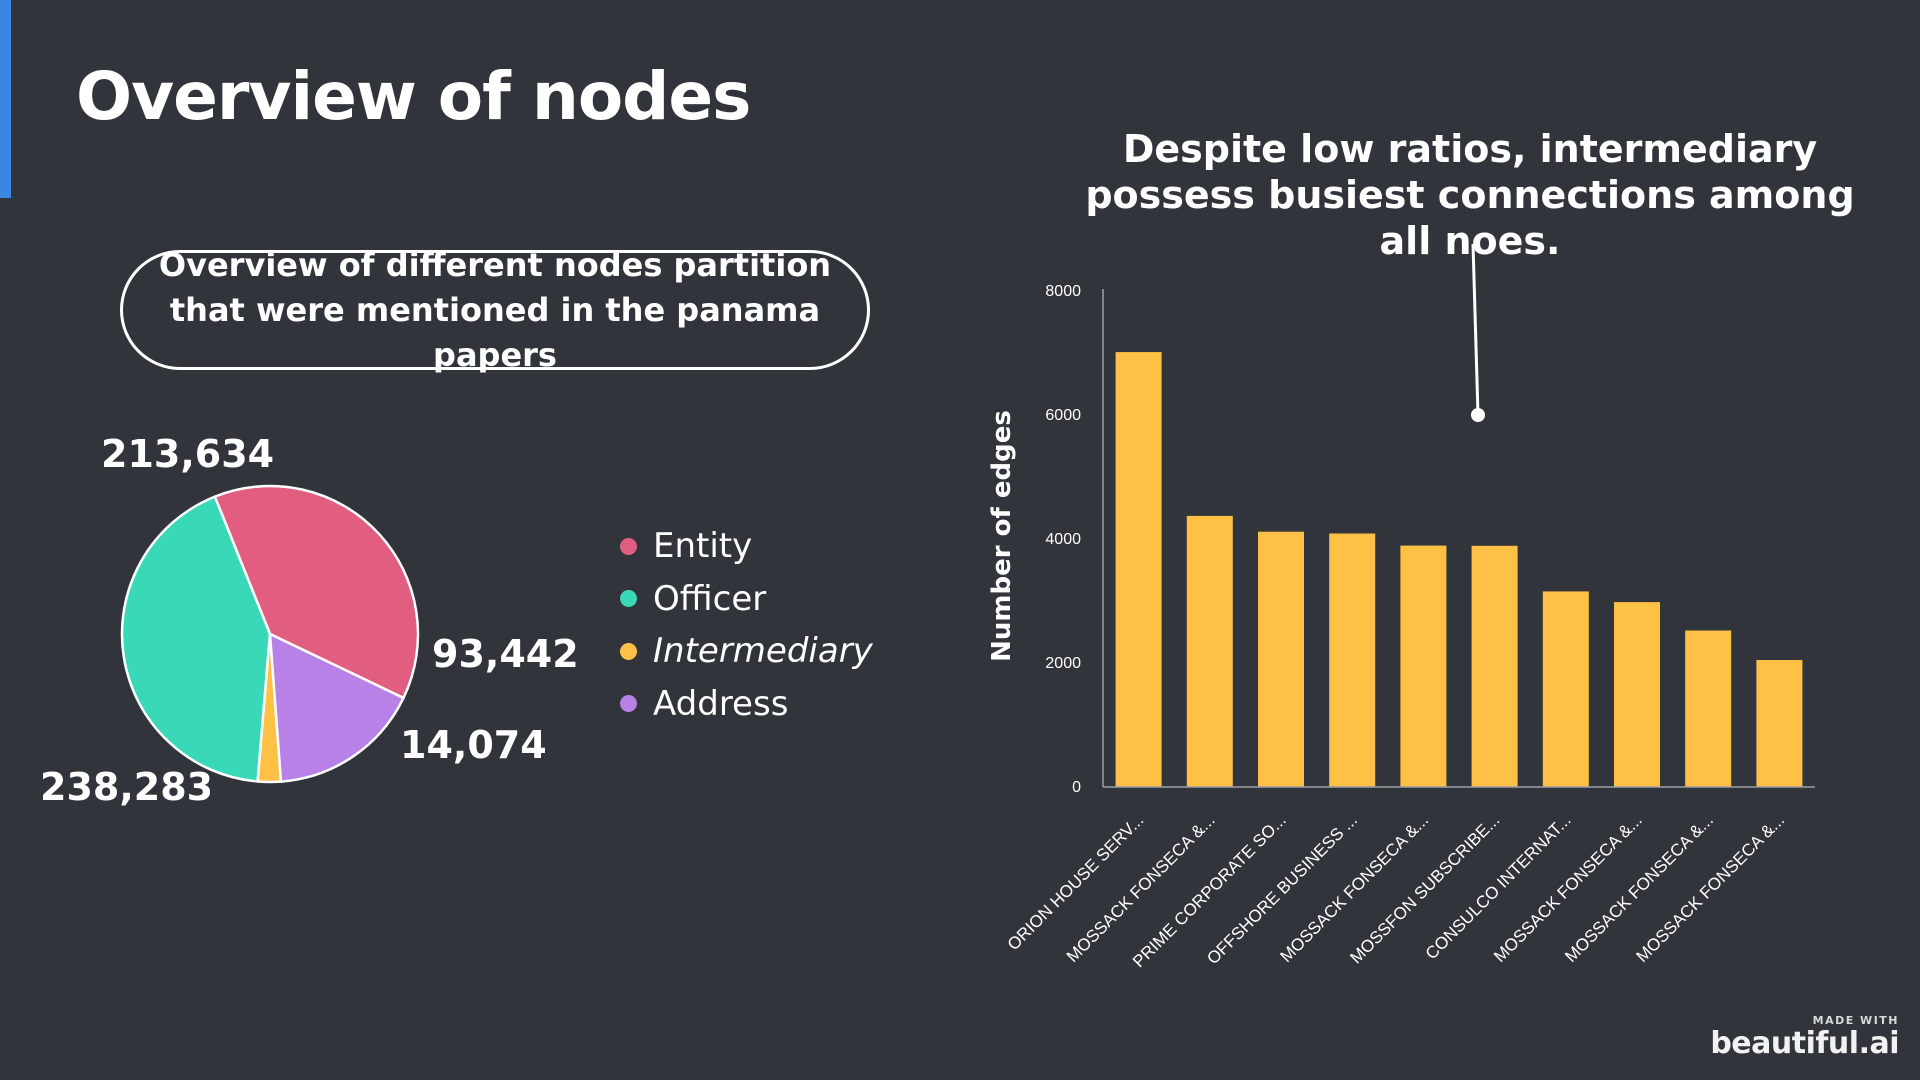  I want to click on y-tick-label: 0, so click(1076, 787).